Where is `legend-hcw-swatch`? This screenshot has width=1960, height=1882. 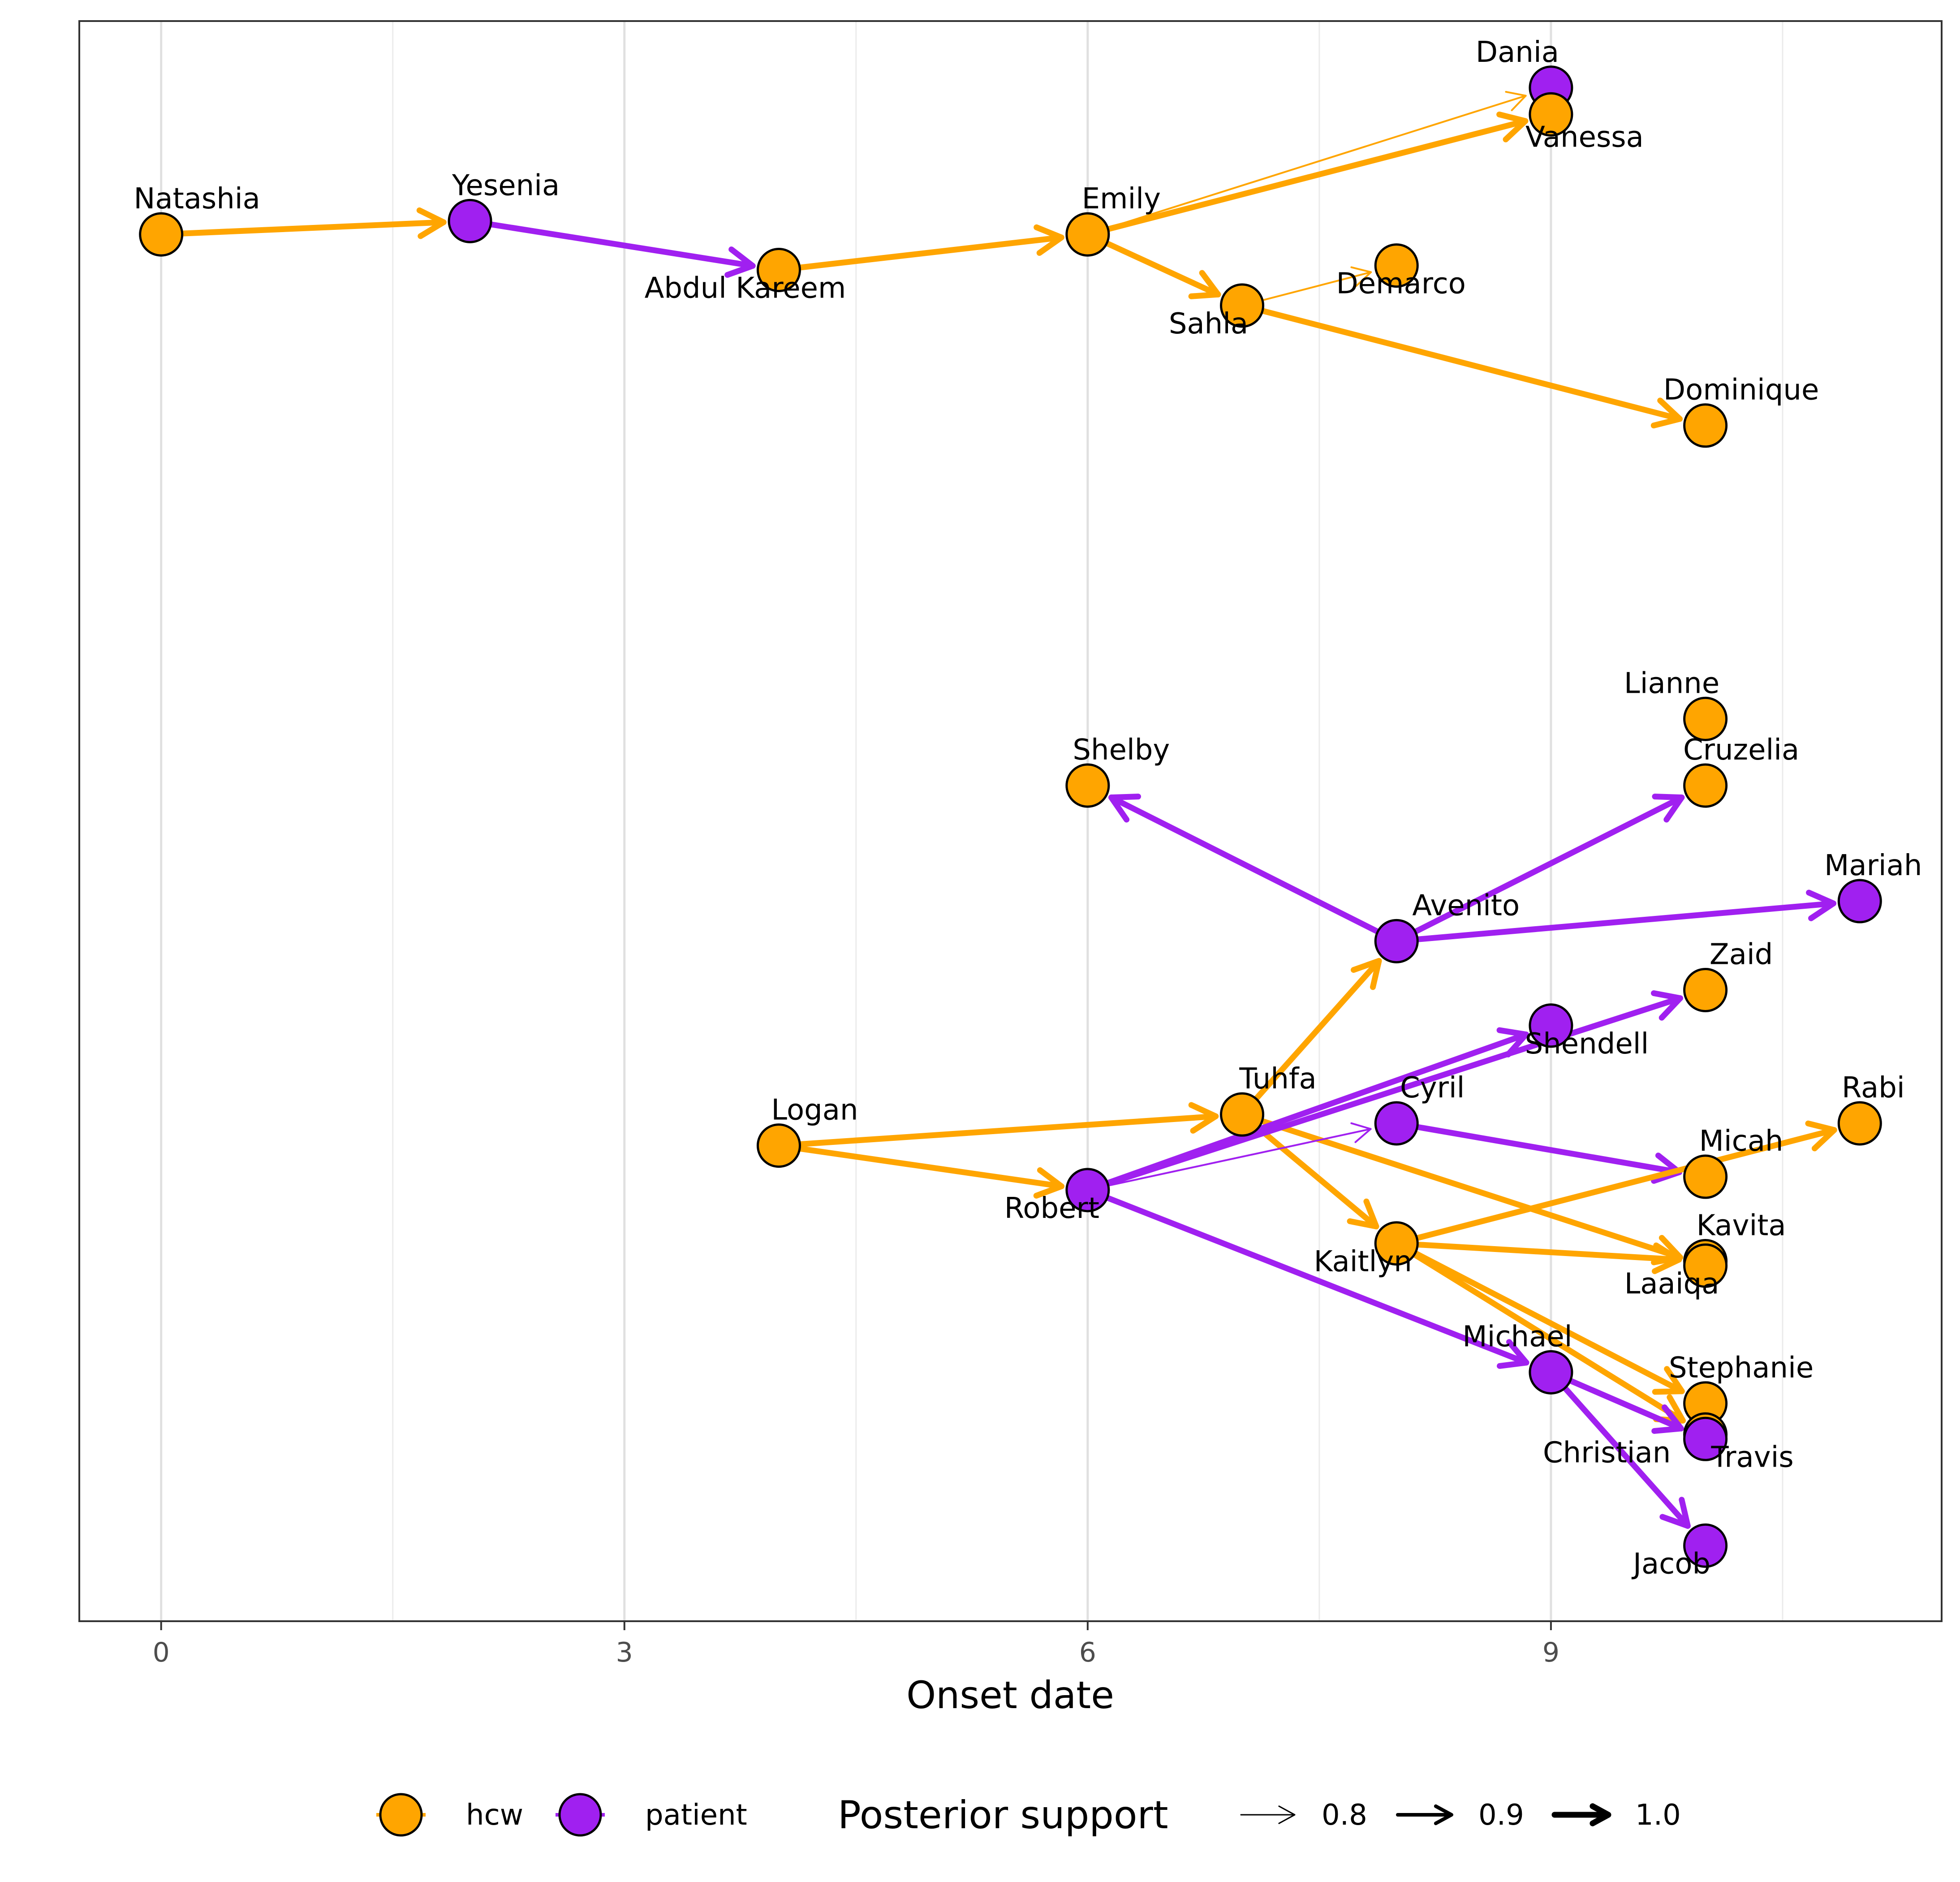 legend-hcw-swatch is located at coordinates (401, 1815).